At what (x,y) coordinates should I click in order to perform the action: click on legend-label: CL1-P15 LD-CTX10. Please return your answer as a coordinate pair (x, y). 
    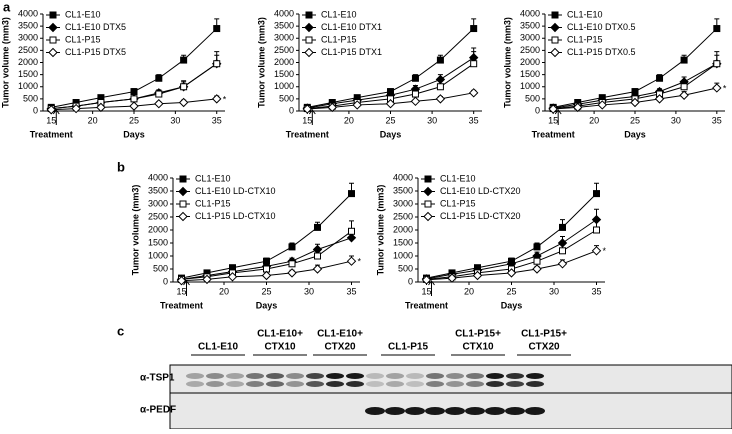
    Looking at the image, I should click on (235, 216).